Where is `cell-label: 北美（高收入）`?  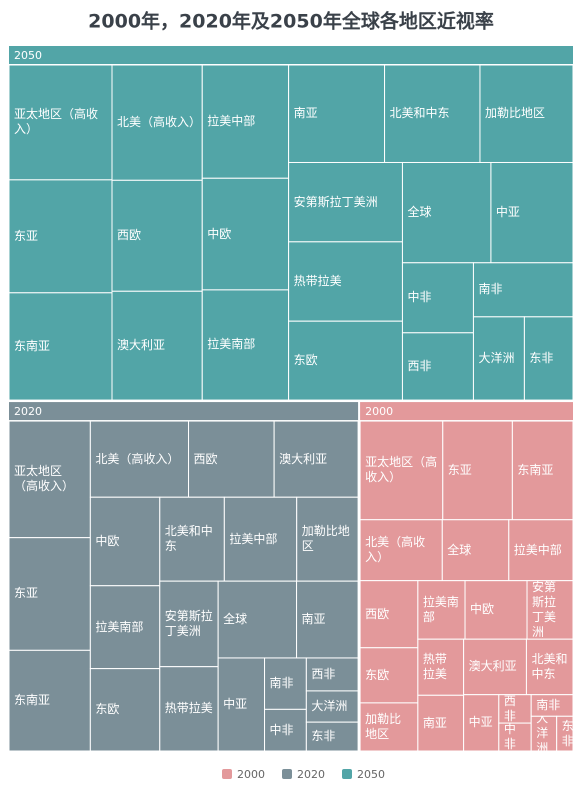 cell-label: 北美（高收入） is located at coordinates (159, 122).